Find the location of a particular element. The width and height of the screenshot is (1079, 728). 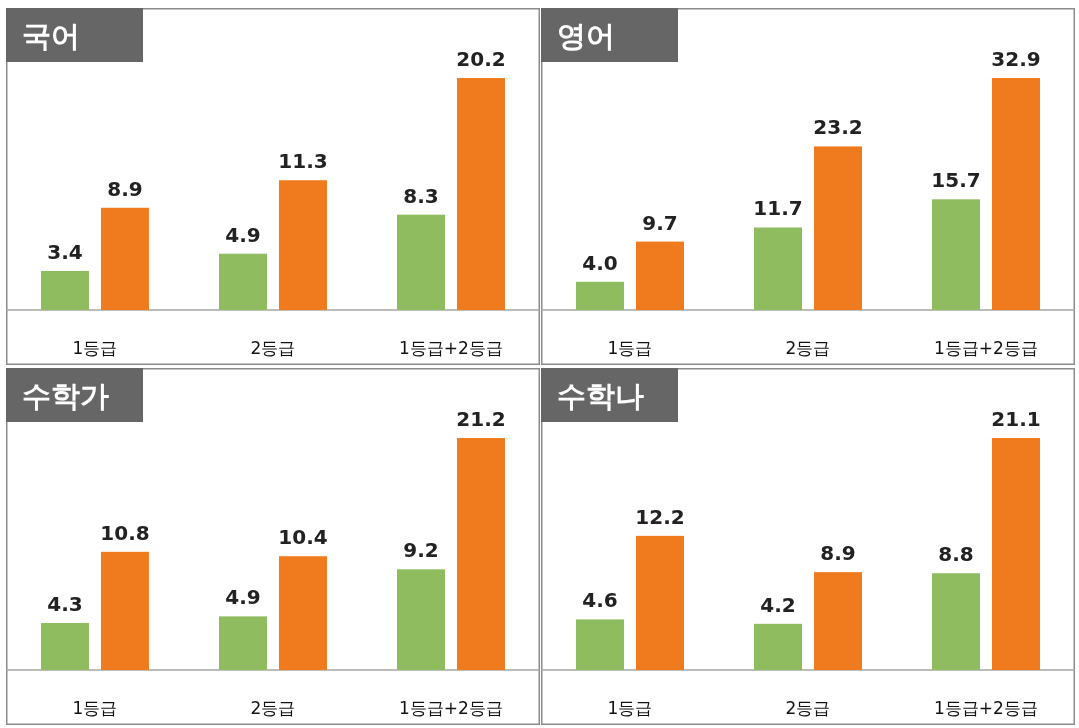

data-label: 8.8 is located at coordinates (956, 554).